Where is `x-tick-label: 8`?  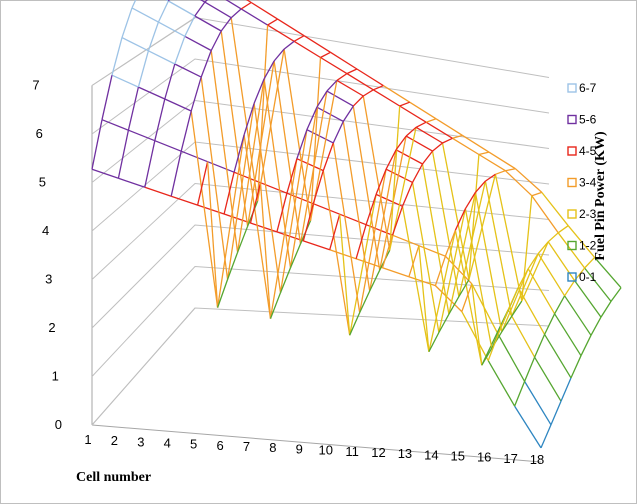 x-tick-label: 8 is located at coordinates (272, 447).